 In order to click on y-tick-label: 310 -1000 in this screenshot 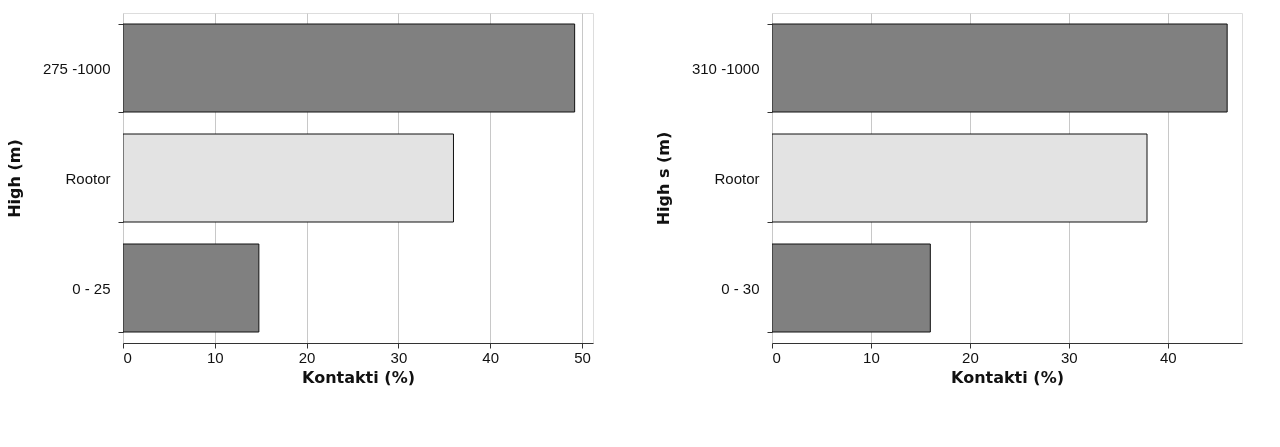, I will do `click(725, 68)`.